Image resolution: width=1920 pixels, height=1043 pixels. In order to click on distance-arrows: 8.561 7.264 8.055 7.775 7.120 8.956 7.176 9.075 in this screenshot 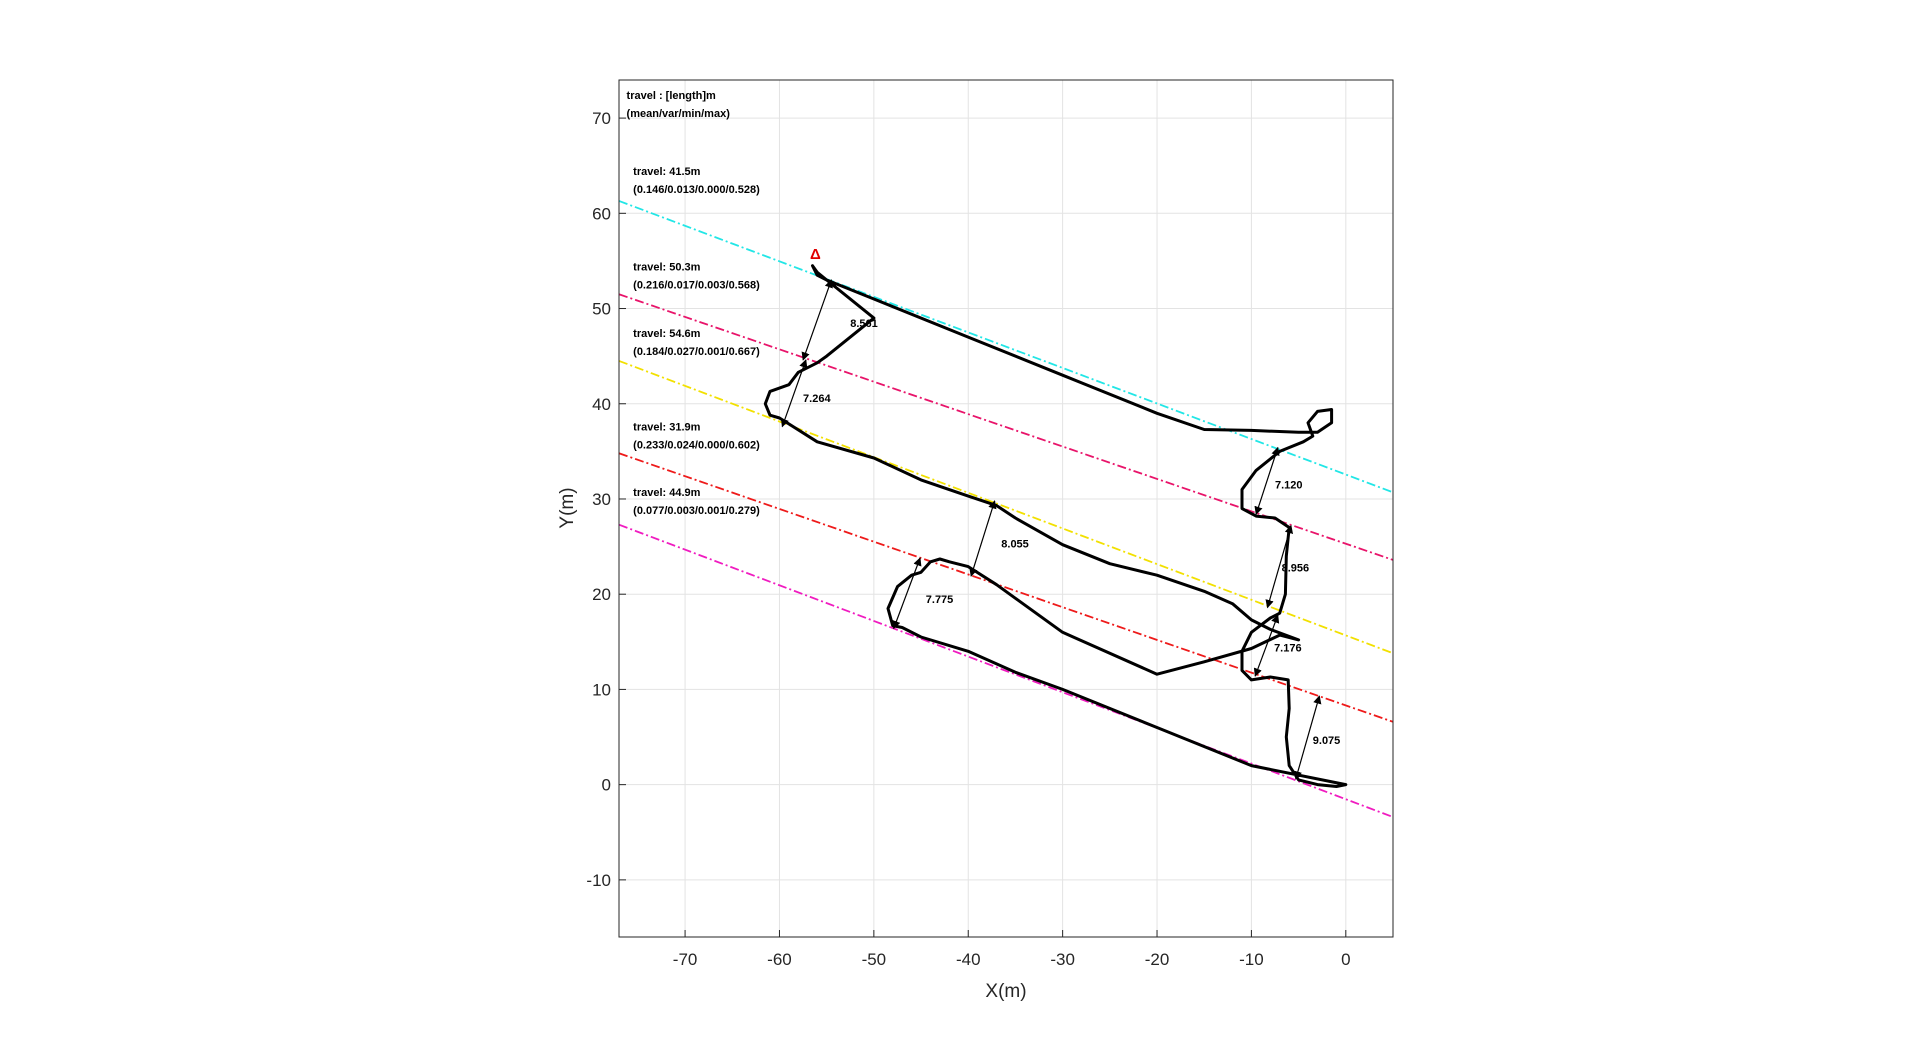, I will do `click(1060, 529)`.